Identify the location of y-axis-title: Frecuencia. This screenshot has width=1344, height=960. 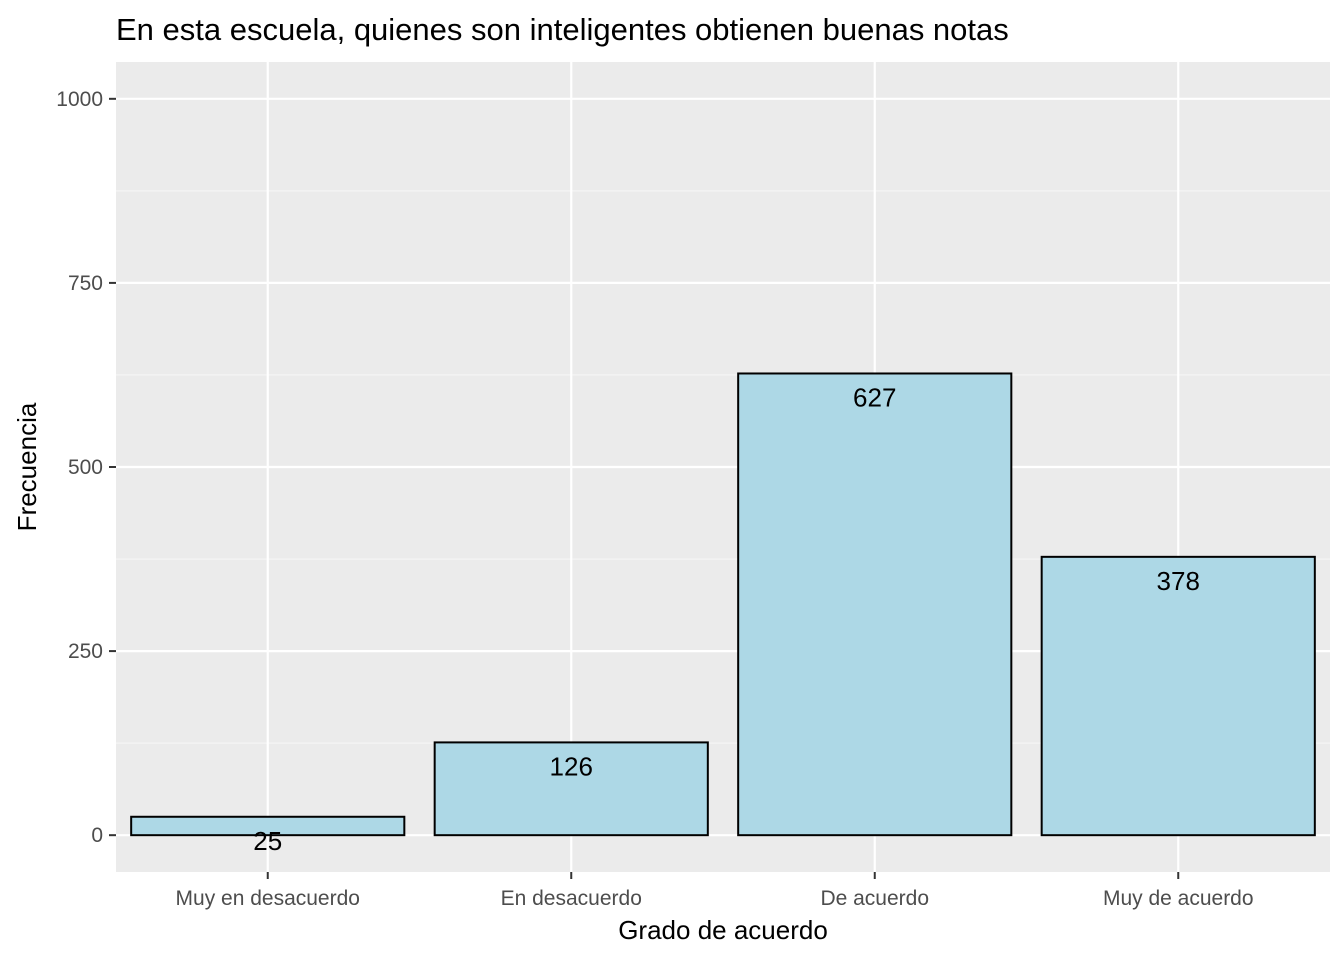
(27, 466).